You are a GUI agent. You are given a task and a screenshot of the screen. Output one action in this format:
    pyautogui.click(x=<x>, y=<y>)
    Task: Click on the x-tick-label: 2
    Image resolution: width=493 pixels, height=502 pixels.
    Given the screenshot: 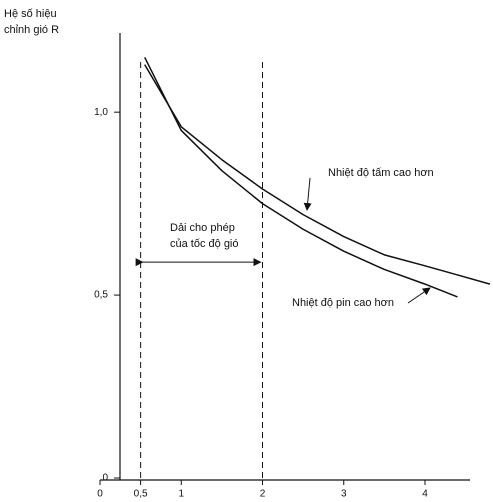 What is the action you would take?
    pyautogui.click(x=263, y=494)
    